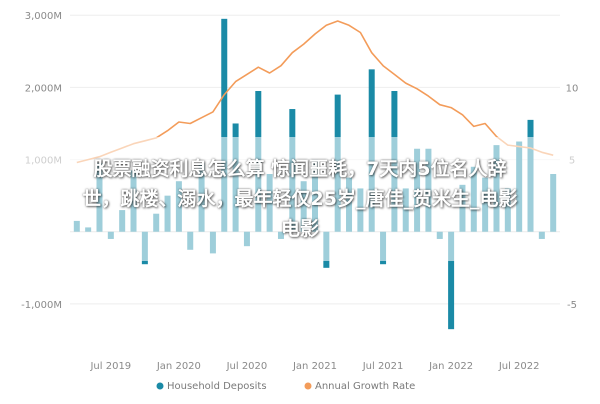 The width and height of the screenshot is (600, 404). I want to click on left-tick-label: 2,000M, so click(43, 88).